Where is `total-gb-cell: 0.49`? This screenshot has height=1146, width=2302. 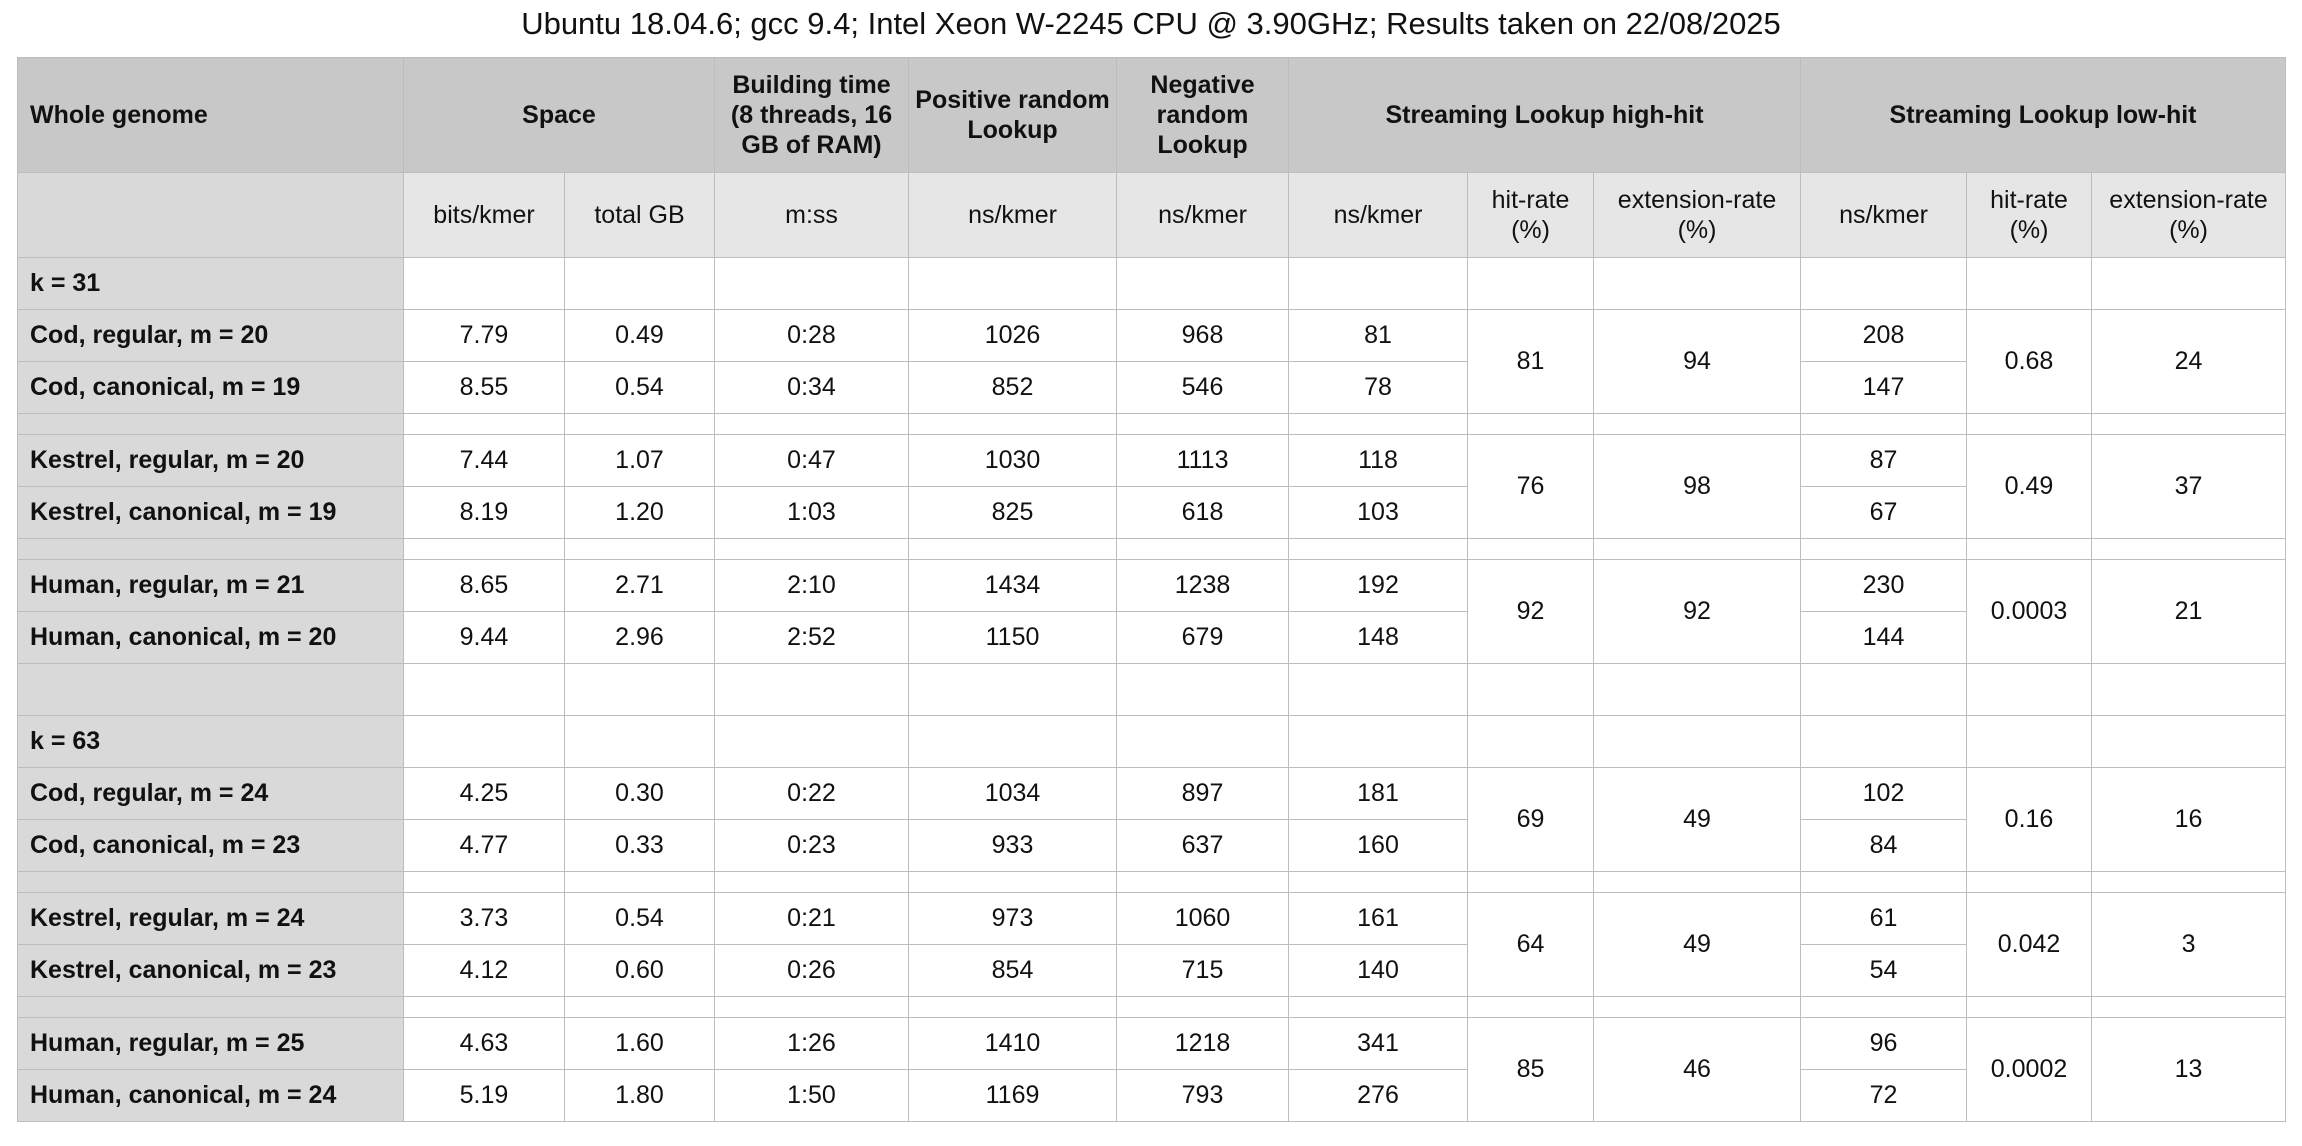
total-gb-cell: 0.49 is located at coordinates (639, 335).